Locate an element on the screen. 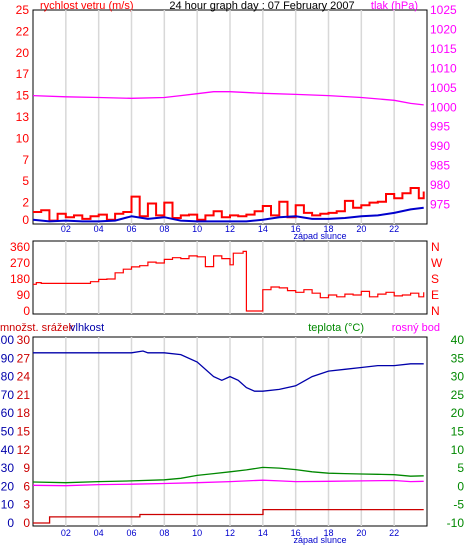 This screenshot has height=556, width=466. precip-axis-label: množst. srážek is located at coordinates (37, 328).